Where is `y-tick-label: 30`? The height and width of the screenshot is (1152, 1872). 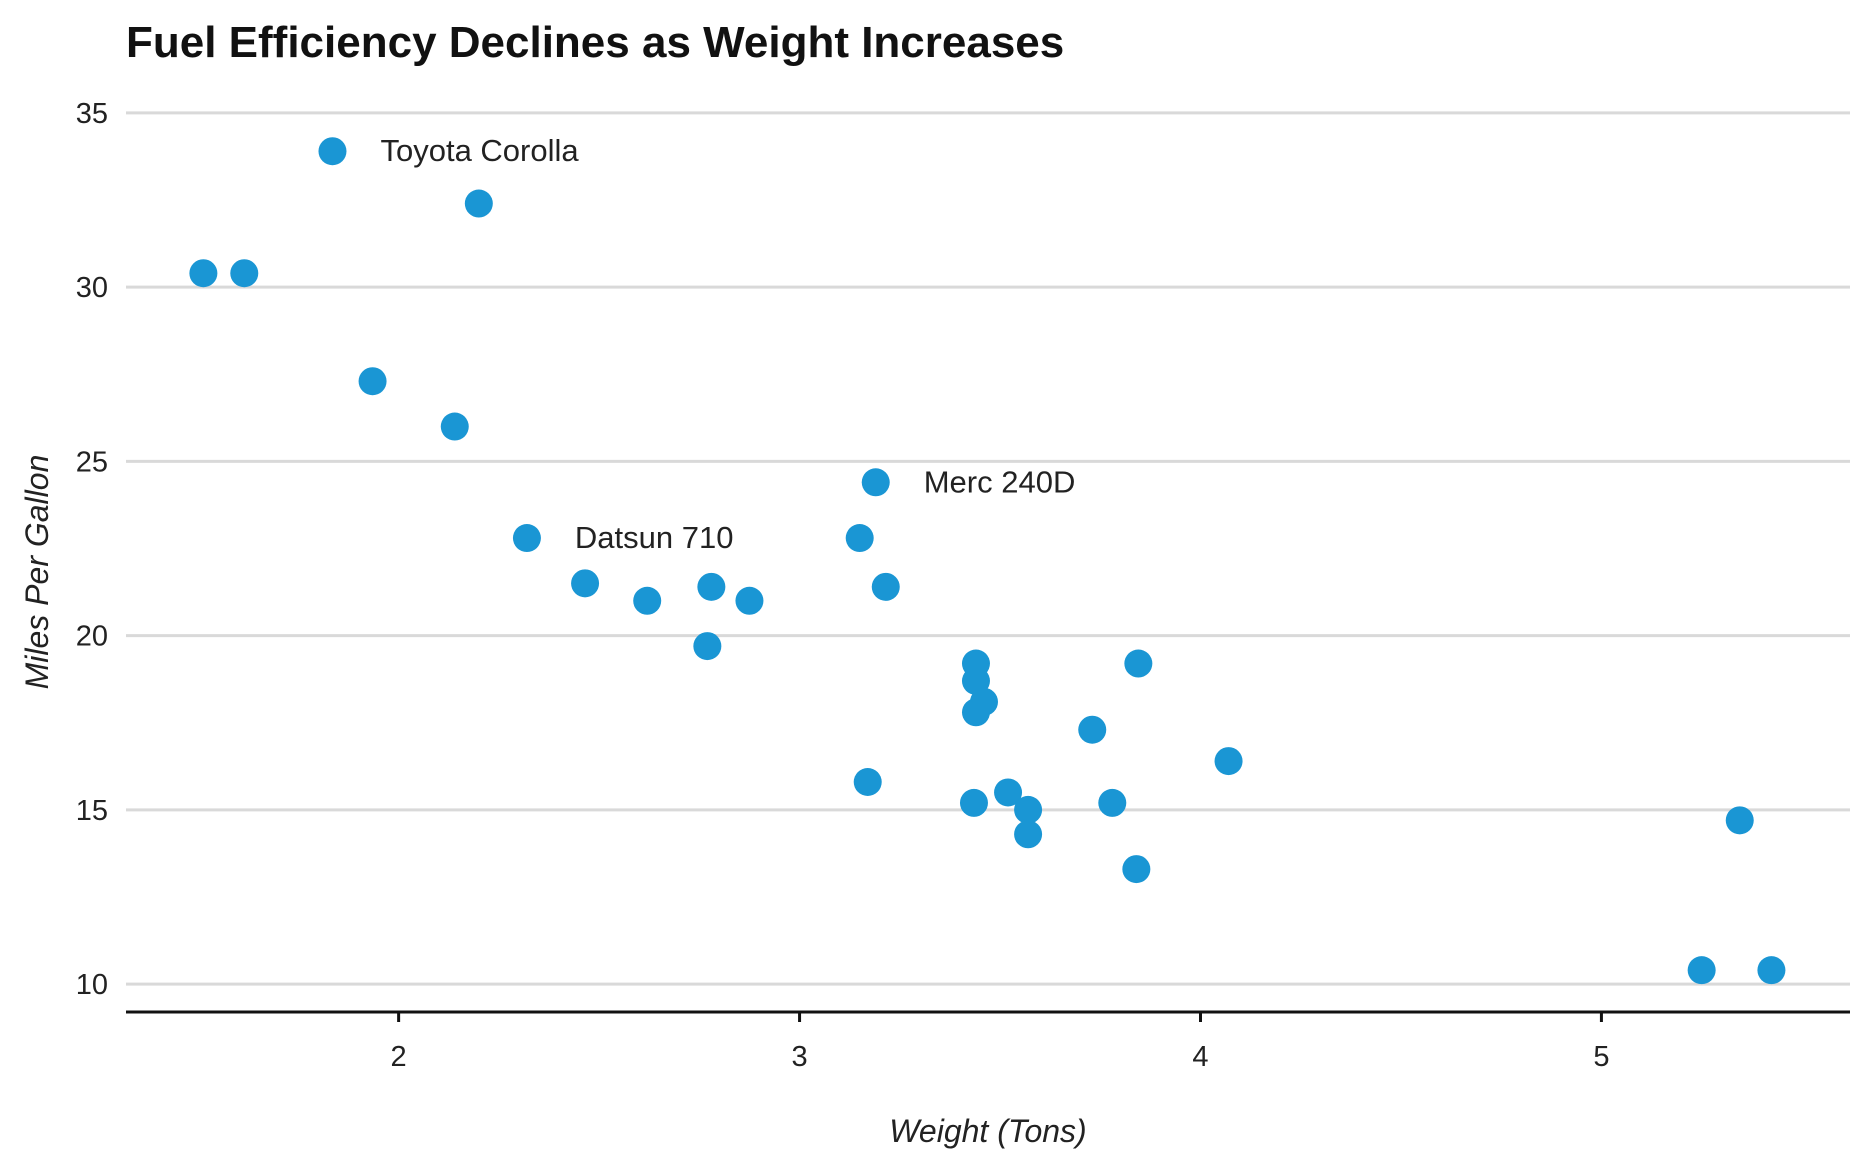 y-tick-label: 30 is located at coordinates (92, 288).